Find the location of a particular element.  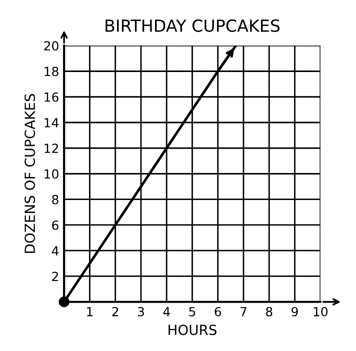

x-tick-label: 8 is located at coordinates (269, 311).